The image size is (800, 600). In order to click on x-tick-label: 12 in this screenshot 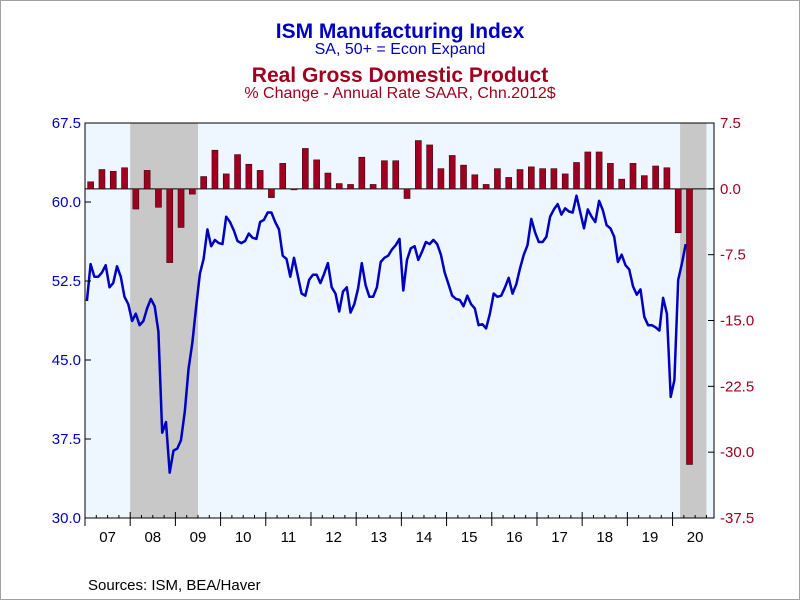, I will do `click(333, 537)`.